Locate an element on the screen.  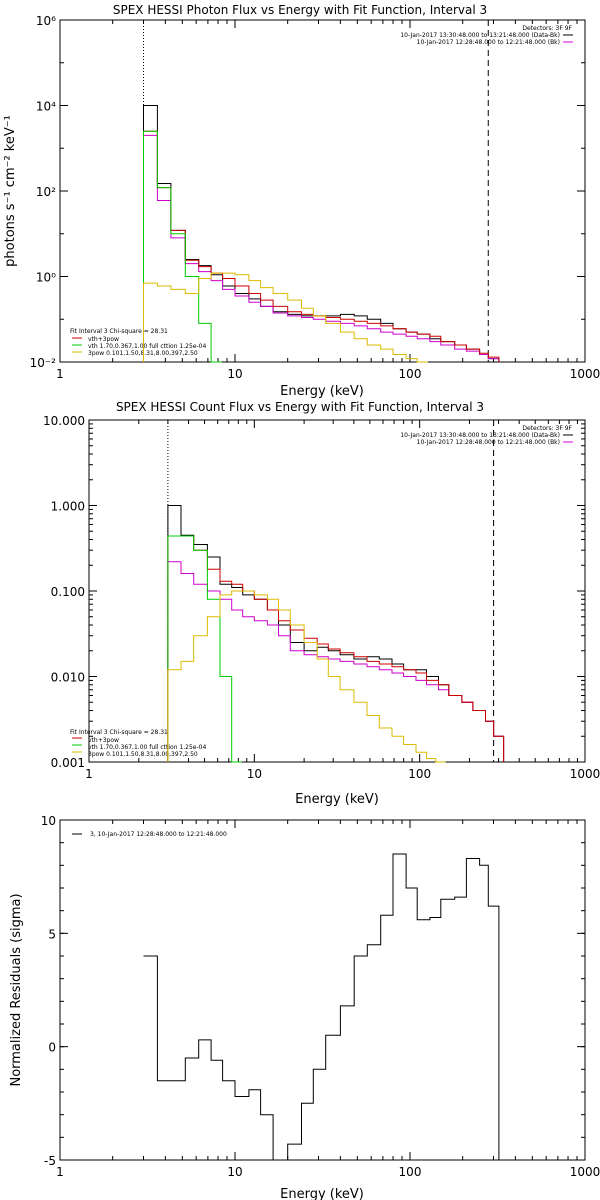
y-tick-label: 10⁴ is located at coordinates (46, 107).